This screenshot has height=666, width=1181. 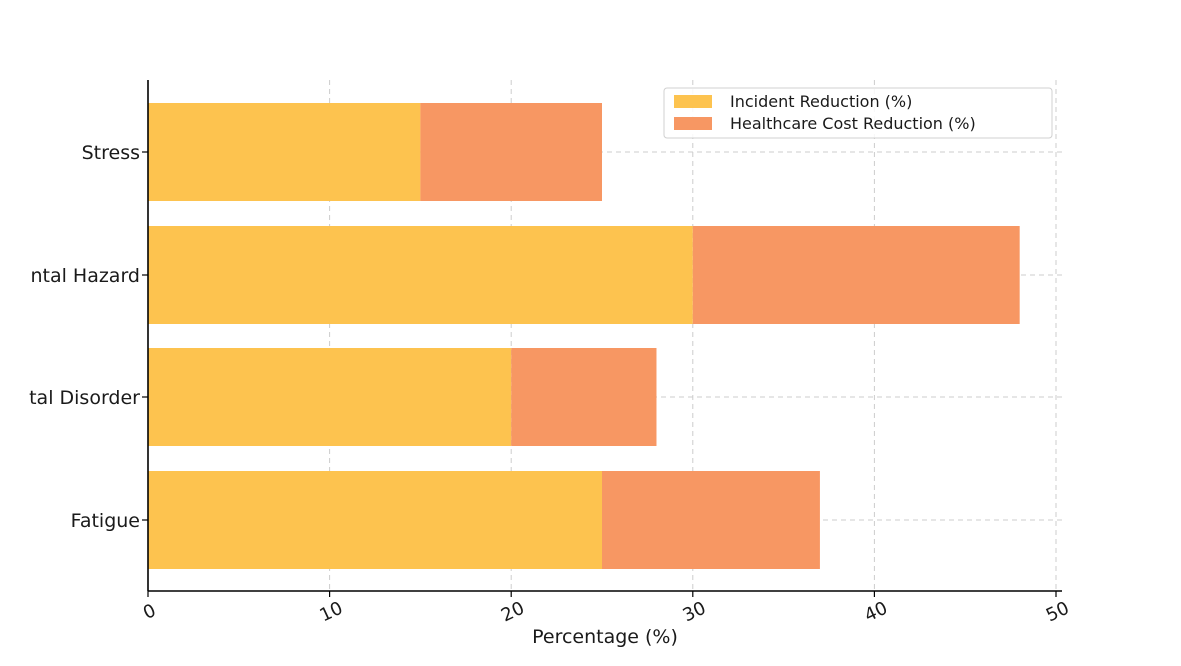 What do you see at coordinates (605, 637) in the screenshot?
I see `x-axis-label: Percentage (%)` at bounding box center [605, 637].